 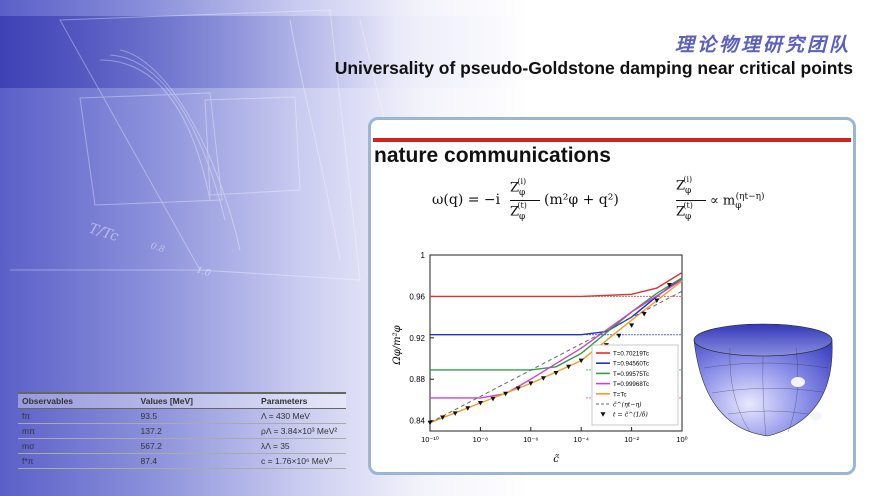 What do you see at coordinates (430, 439) in the screenshot?
I see `x-tick-label: 10⁻¹⁰` at bounding box center [430, 439].